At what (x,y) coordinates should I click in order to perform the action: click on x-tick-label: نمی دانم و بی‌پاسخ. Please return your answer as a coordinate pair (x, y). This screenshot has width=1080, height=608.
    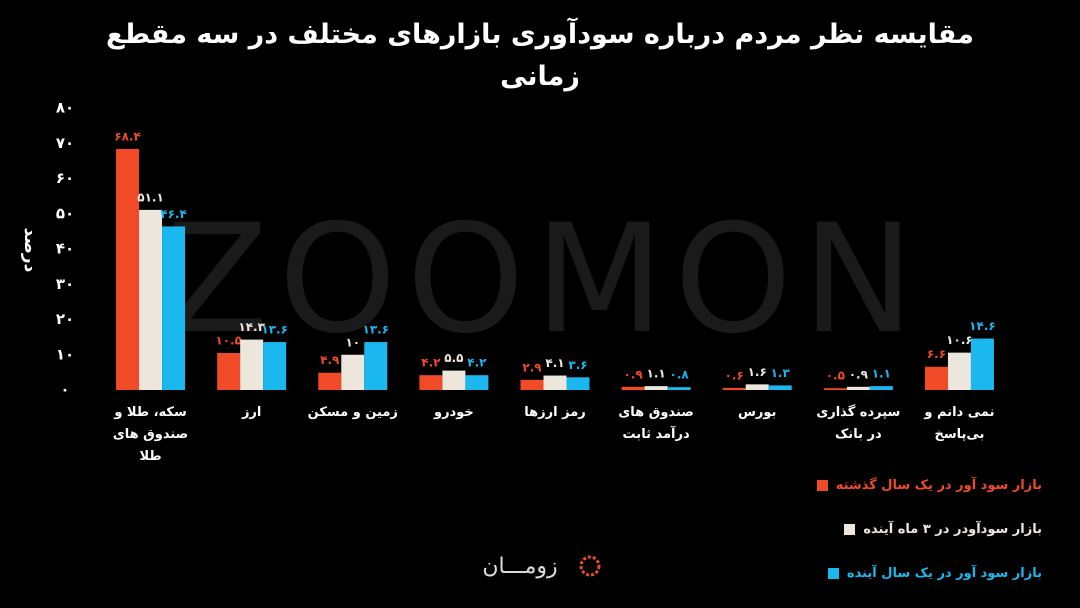
    Looking at the image, I should click on (959, 423).